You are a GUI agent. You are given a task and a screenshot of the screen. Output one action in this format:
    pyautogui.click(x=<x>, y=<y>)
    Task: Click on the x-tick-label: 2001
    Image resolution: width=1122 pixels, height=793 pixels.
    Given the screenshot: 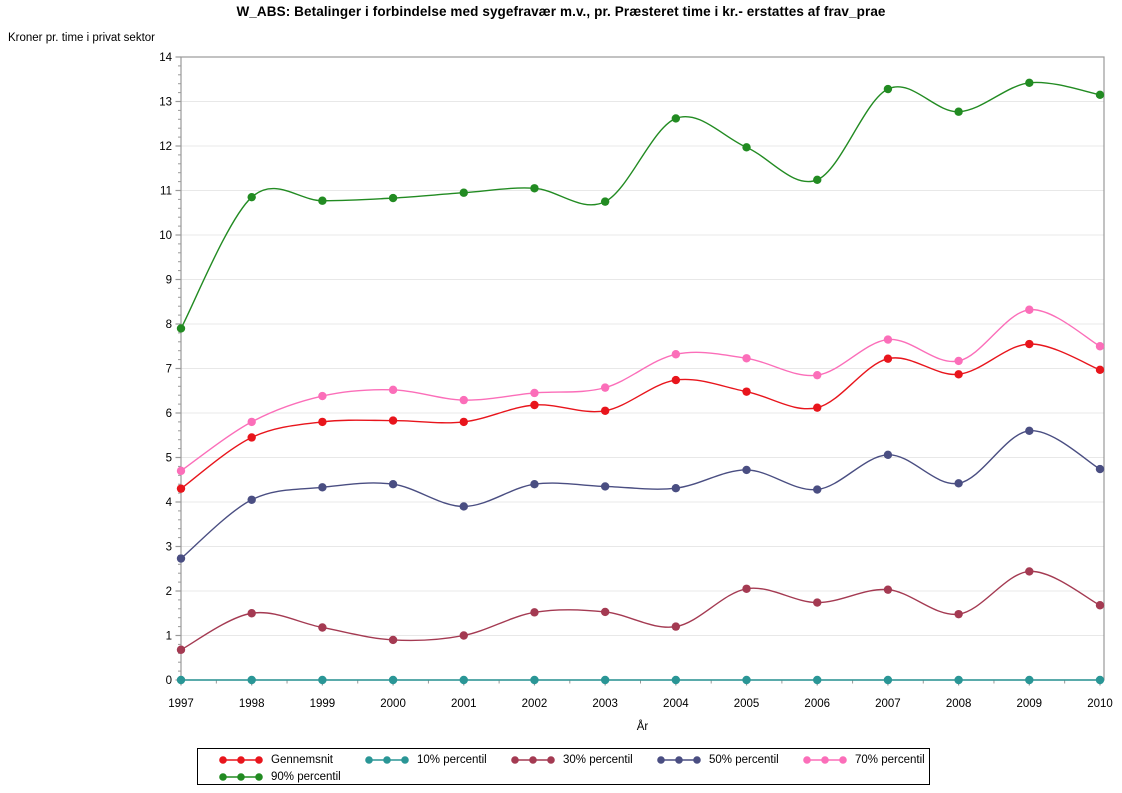 What is the action you would take?
    pyautogui.click(x=464, y=704)
    